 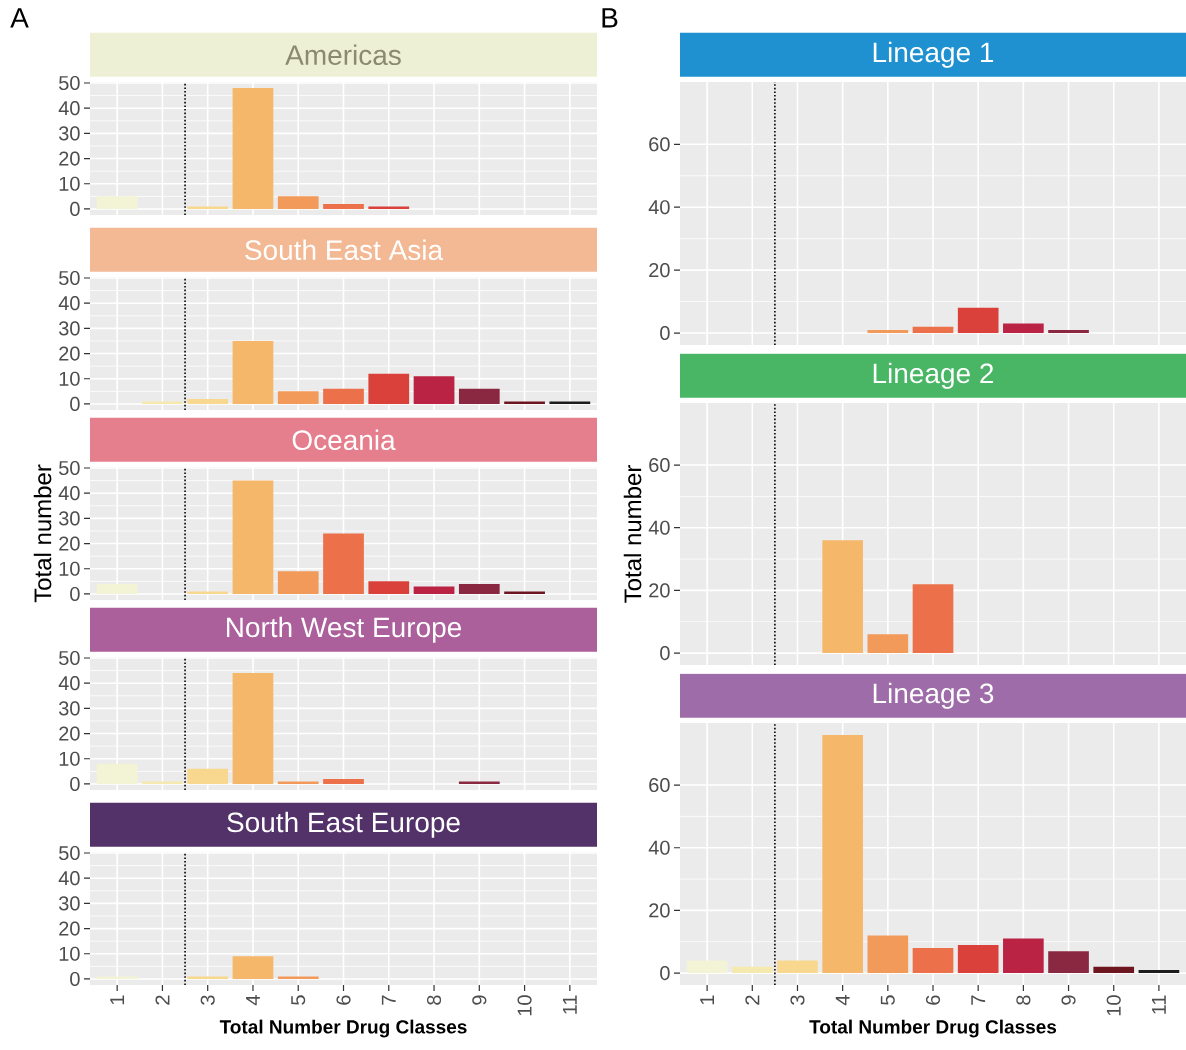 What do you see at coordinates (933, 54) in the screenshot?
I see `chart-title: Lineage 1` at bounding box center [933, 54].